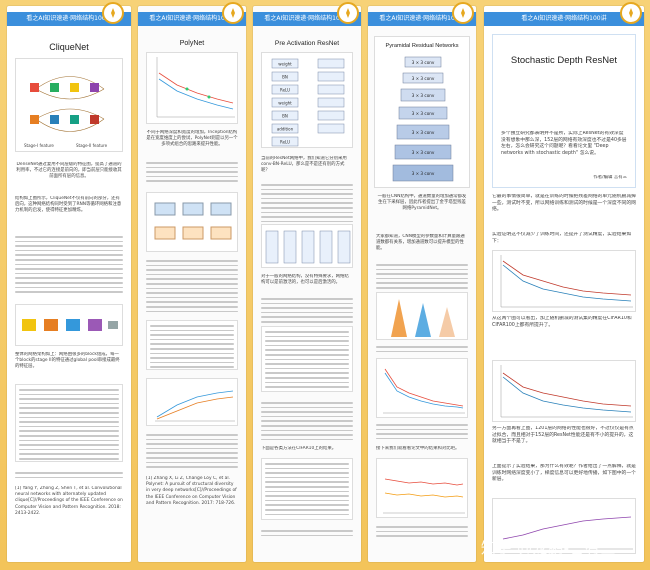 Image resolution: width=650 pixels, height=570 pixels. Describe the element at coordinates (39, 145) in the screenshot. I see `fig-label-stage1: Stage-I feature` at that location.